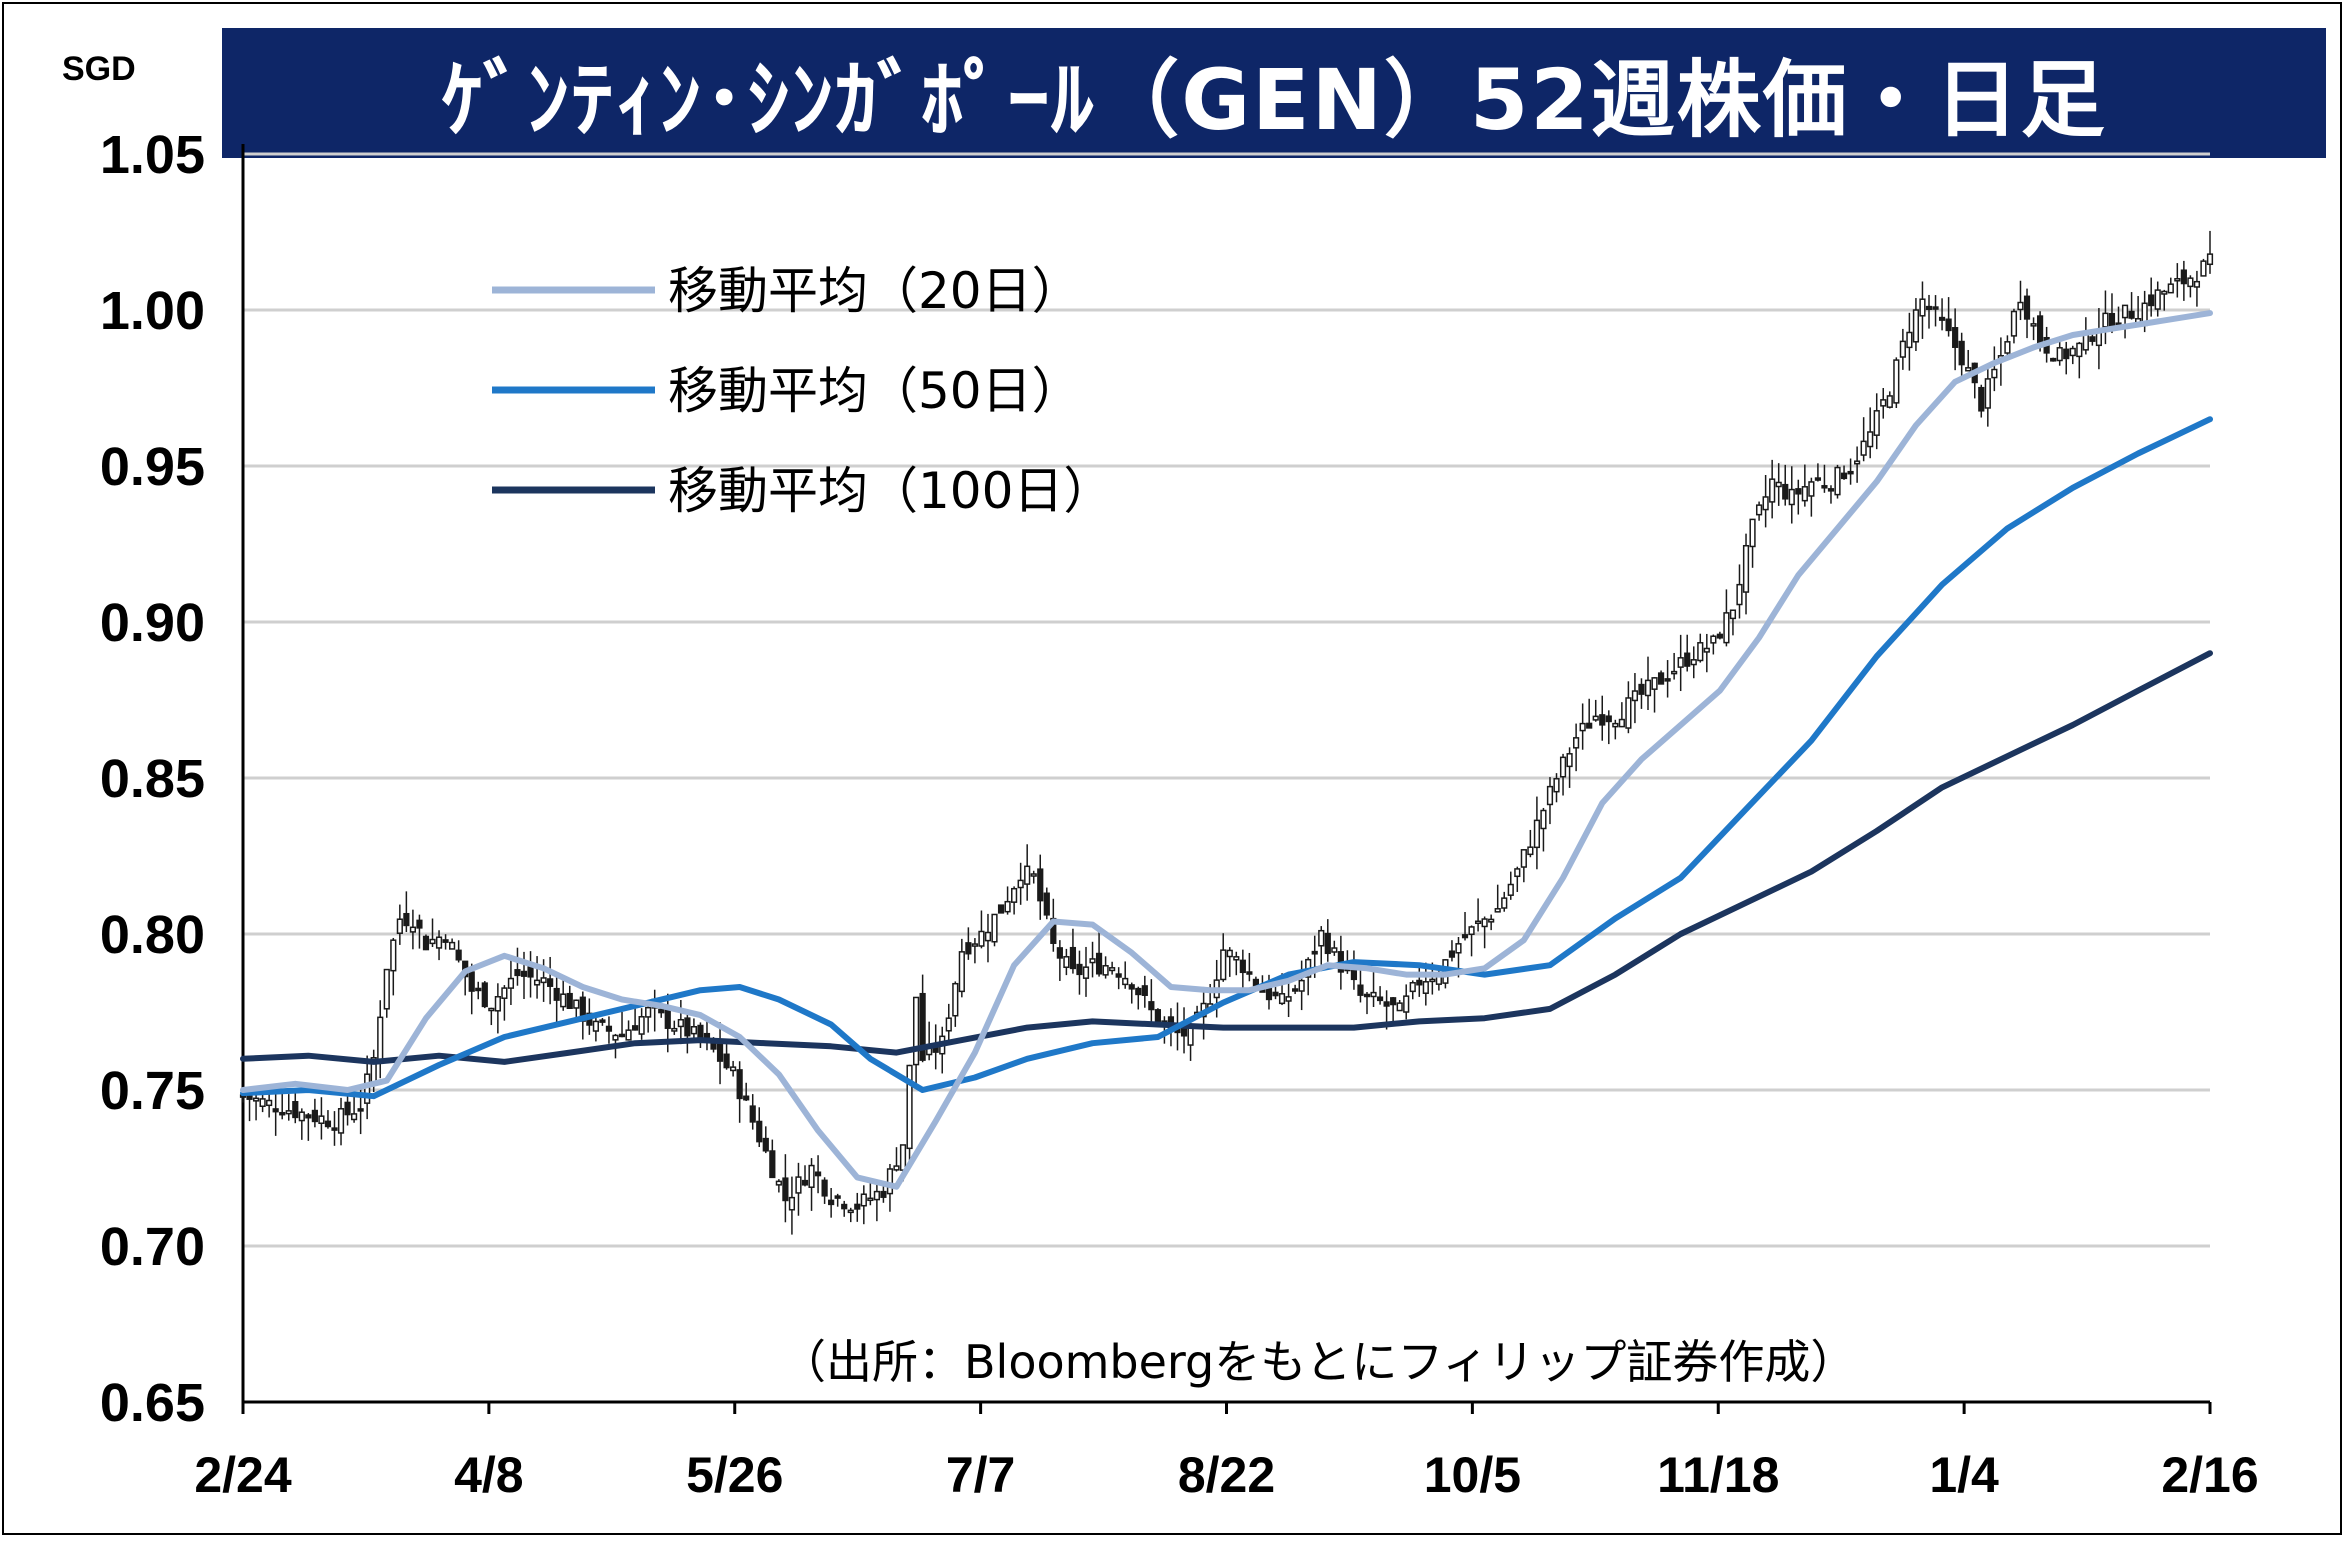  What do you see at coordinates (152, 155) in the screenshot?
I see `y-tick-label: 1.05` at bounding box center [152, 155].